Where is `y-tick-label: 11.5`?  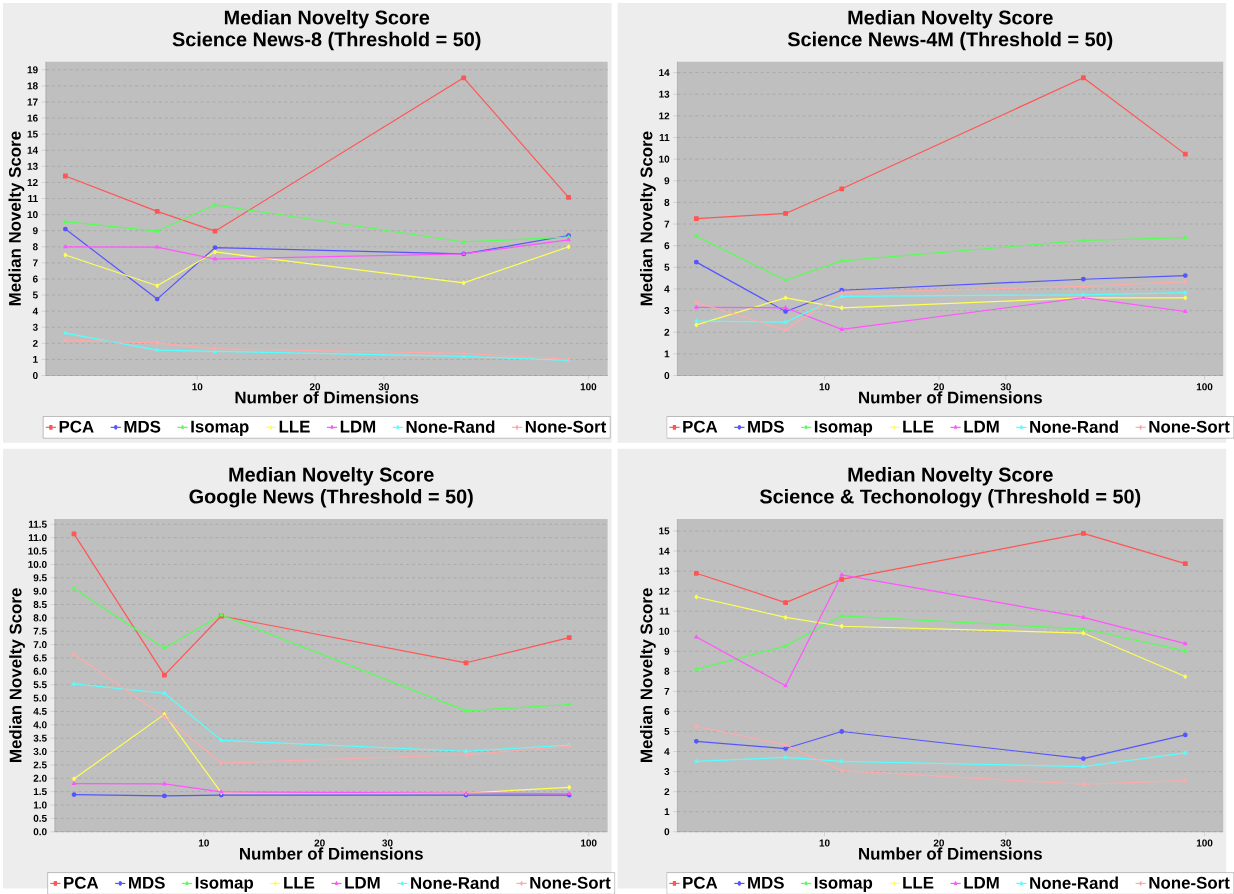
y-tick-label: 11.5 is located at coordinates (37, 524).